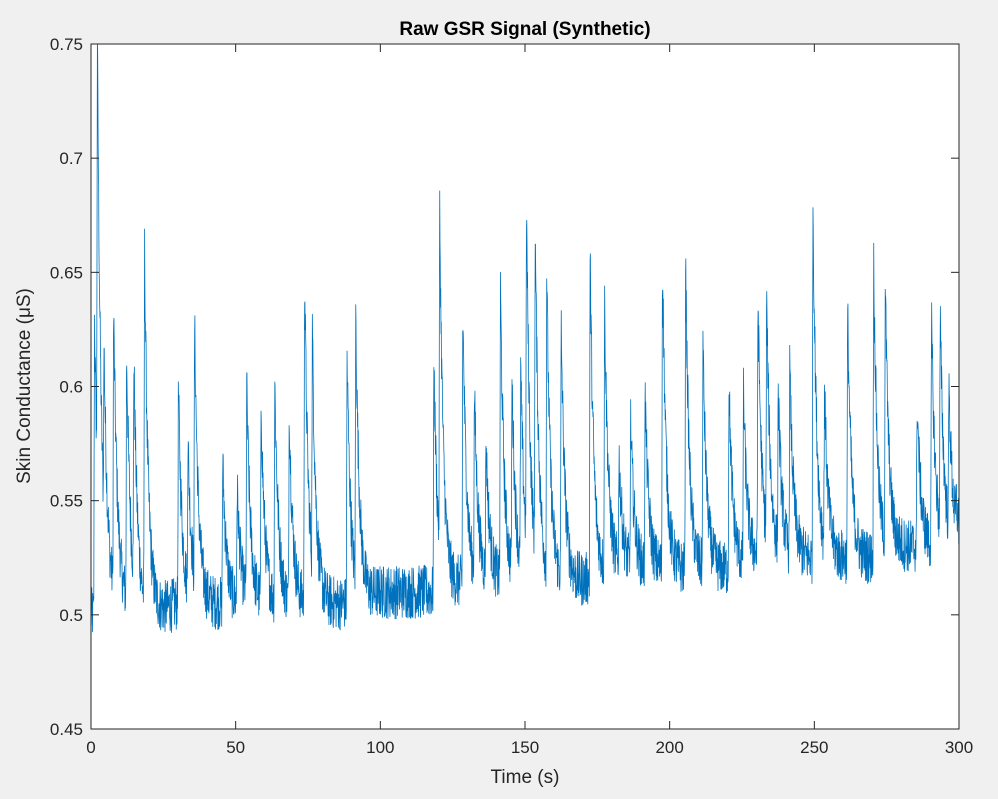 Image resolution: width=998 pixels, height=799 pixels. I want to click on y-tick-label: 0.55, so click(66, 501).